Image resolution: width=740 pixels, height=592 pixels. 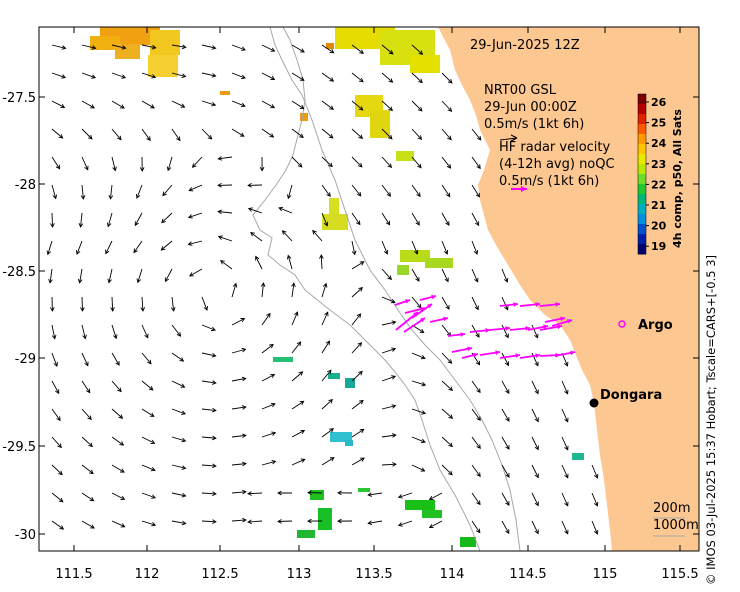 What do you see at coordinates (520, 90) in the screenshot?
I see `model-label-line1: NRT00 GSL` at bounding box center [520, 90].